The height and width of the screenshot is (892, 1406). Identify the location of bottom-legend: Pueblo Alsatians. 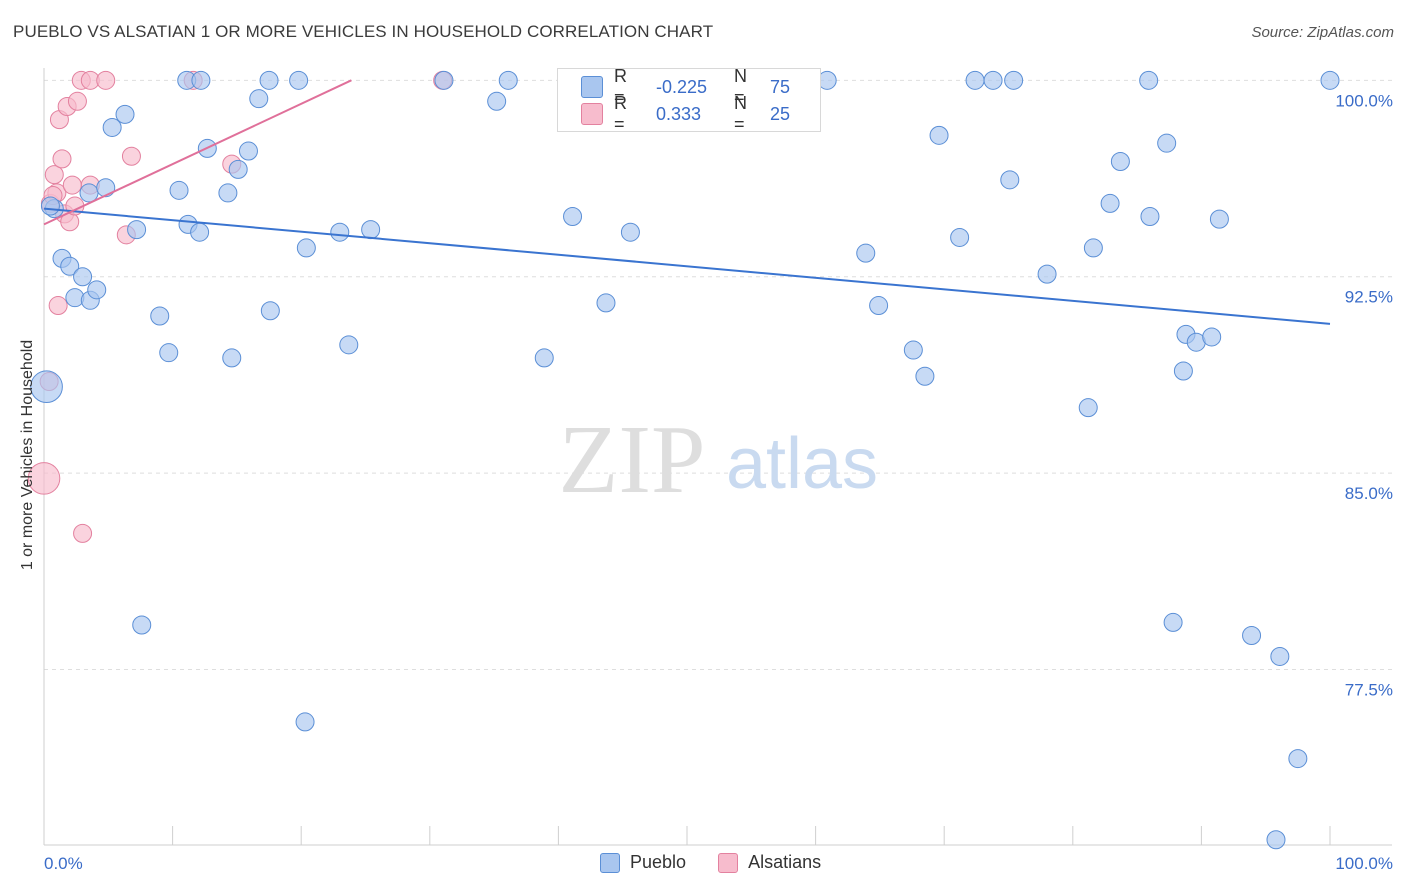
(726, 862).